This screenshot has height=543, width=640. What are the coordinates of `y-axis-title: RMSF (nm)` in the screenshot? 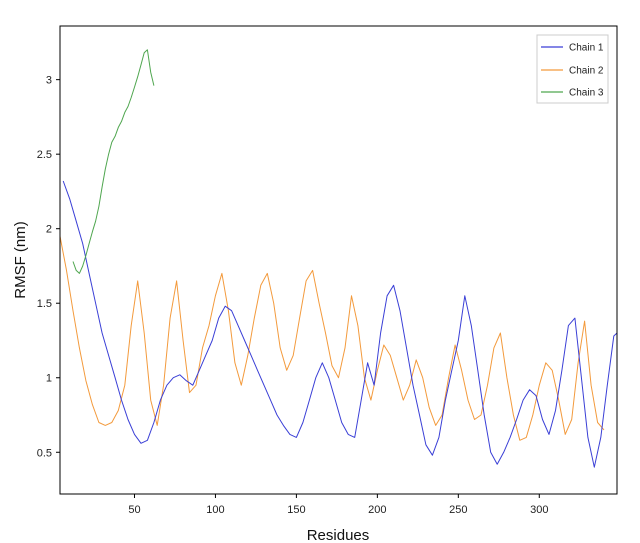 It's located at (20, 260).